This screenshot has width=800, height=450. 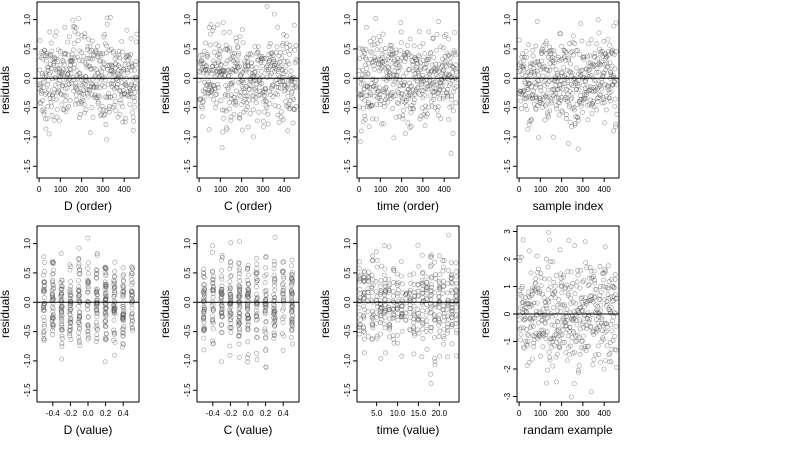 I want to click on y-tick-label: 1.0, so click(x=187, y=243).